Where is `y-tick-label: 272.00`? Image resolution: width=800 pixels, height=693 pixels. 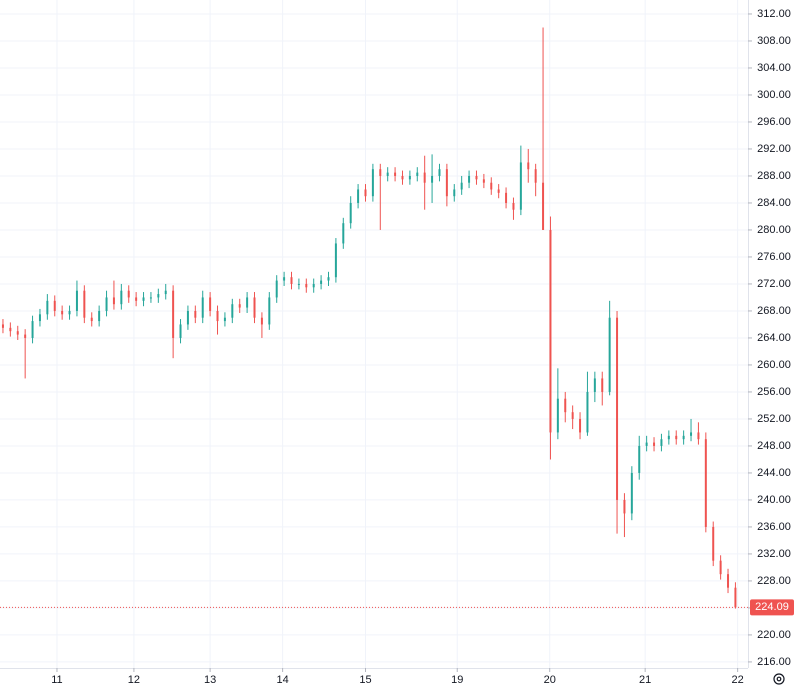 y-tick-label: 272.00 is located at coordinates (774, 284).